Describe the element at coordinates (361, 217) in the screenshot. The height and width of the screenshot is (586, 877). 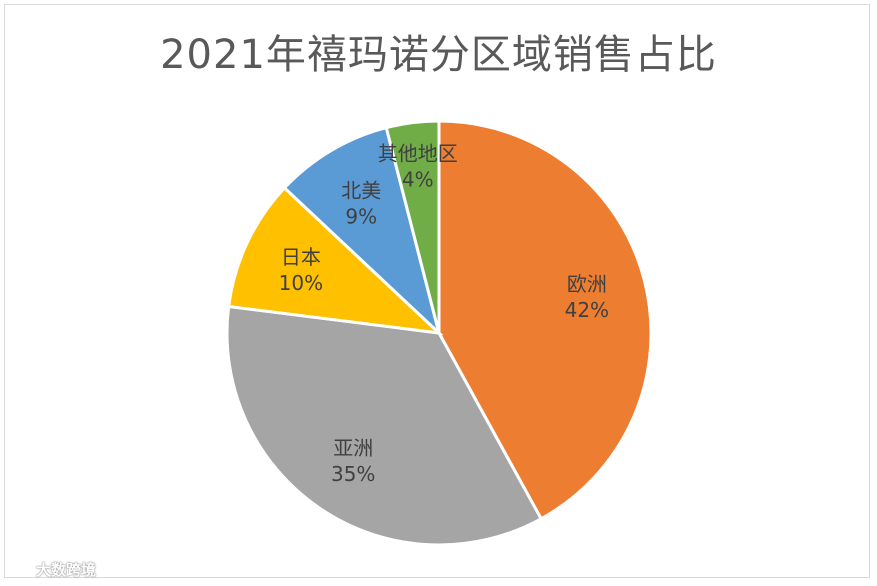
I see `slice-percent-3: 9%` at that location.